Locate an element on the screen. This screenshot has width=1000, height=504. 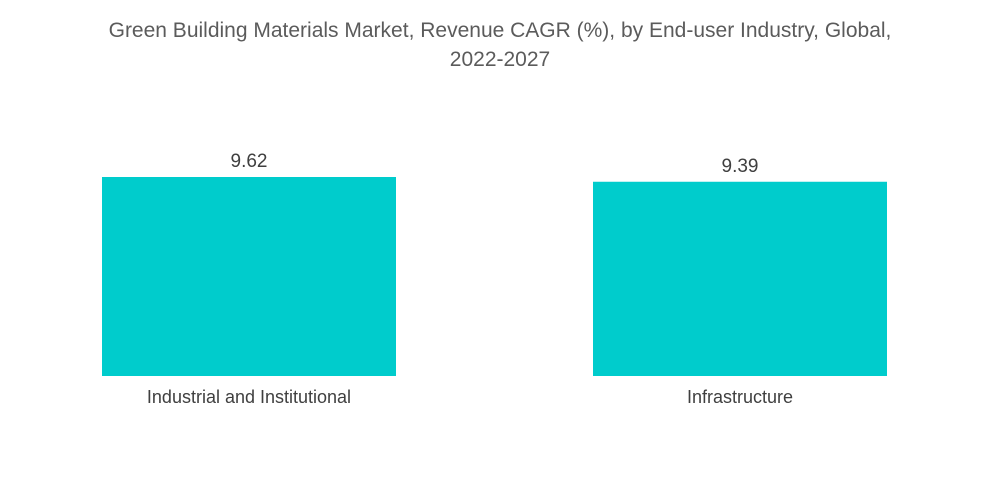
category-label-1: Industrial and Institutional is located at coordinates (249, 397).